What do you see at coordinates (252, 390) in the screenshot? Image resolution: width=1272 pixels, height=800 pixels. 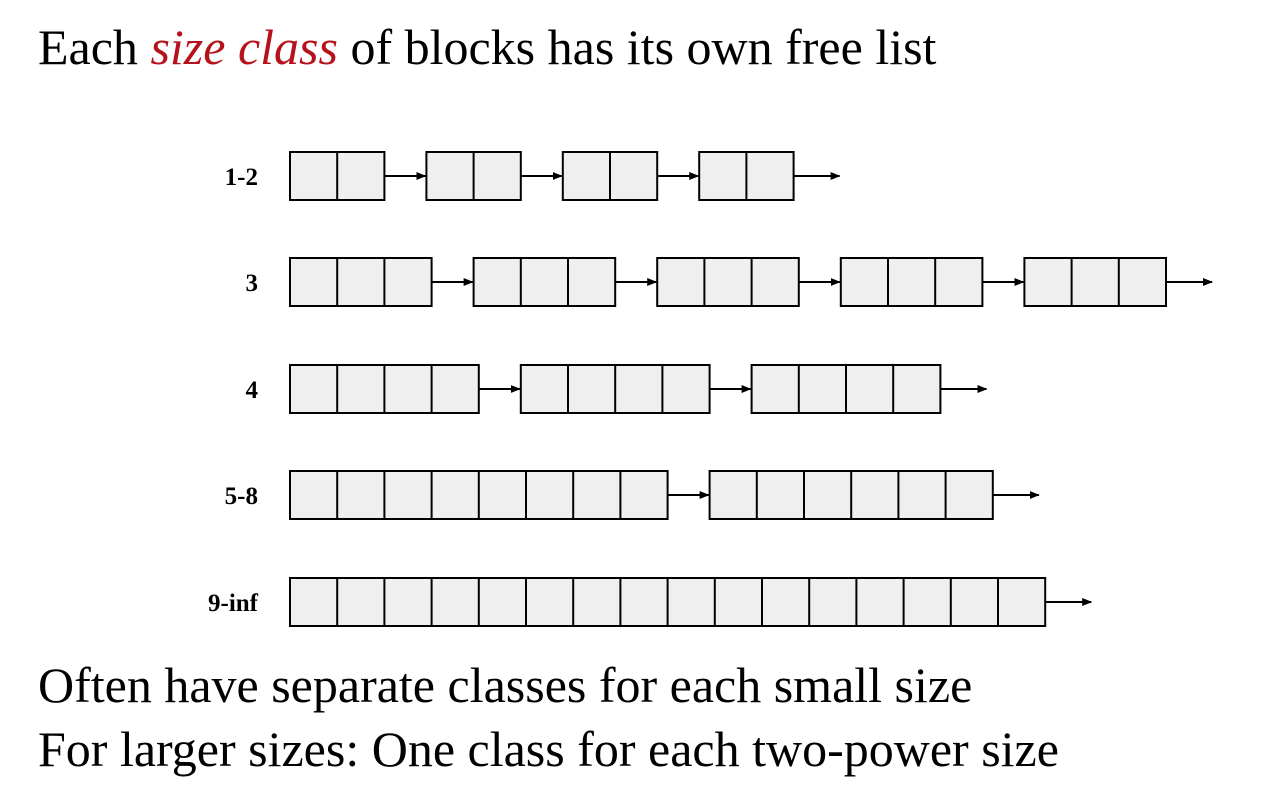 I see `size-class-label: 4` at bounding box center [252, 390].